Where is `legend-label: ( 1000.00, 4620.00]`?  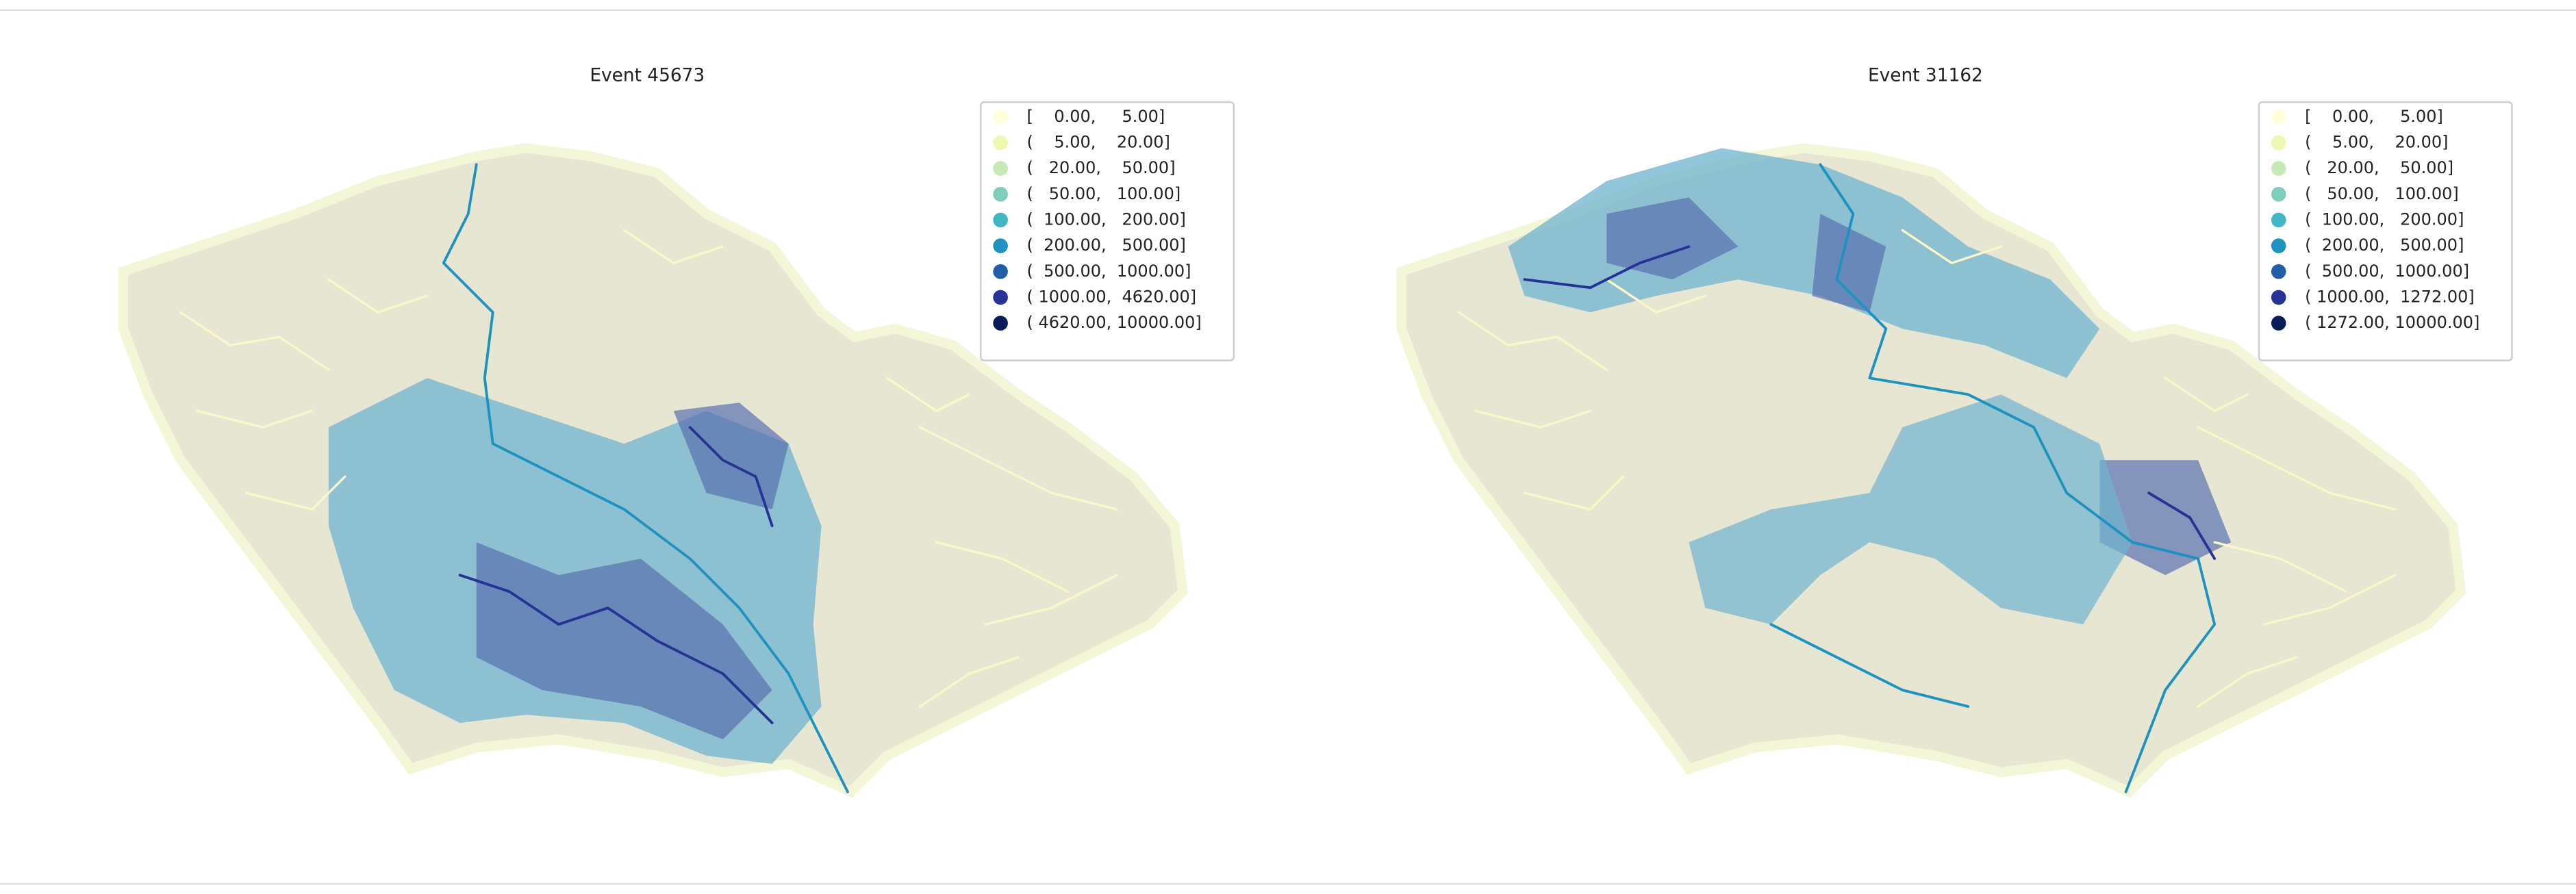
legend-label: ( 1000.00, 4620.00] is located at coordinates (1112, 296).